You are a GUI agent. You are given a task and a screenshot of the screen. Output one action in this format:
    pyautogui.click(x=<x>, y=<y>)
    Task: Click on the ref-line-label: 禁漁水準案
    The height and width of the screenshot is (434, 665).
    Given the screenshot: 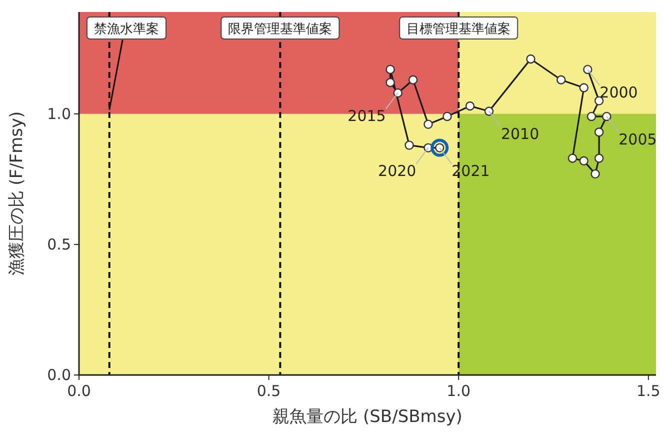 What is the action you would take?
    pyautogui.click(x=126, y=29)
    